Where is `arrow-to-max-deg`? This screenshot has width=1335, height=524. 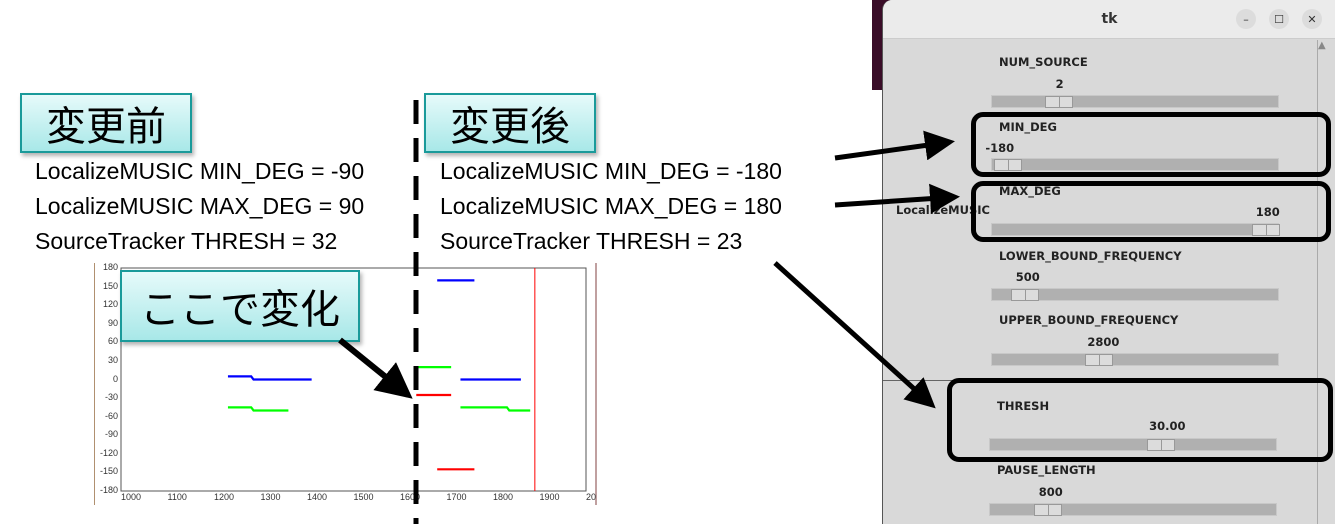 arrow-to-max-deg is located at coordinates (897, 198).